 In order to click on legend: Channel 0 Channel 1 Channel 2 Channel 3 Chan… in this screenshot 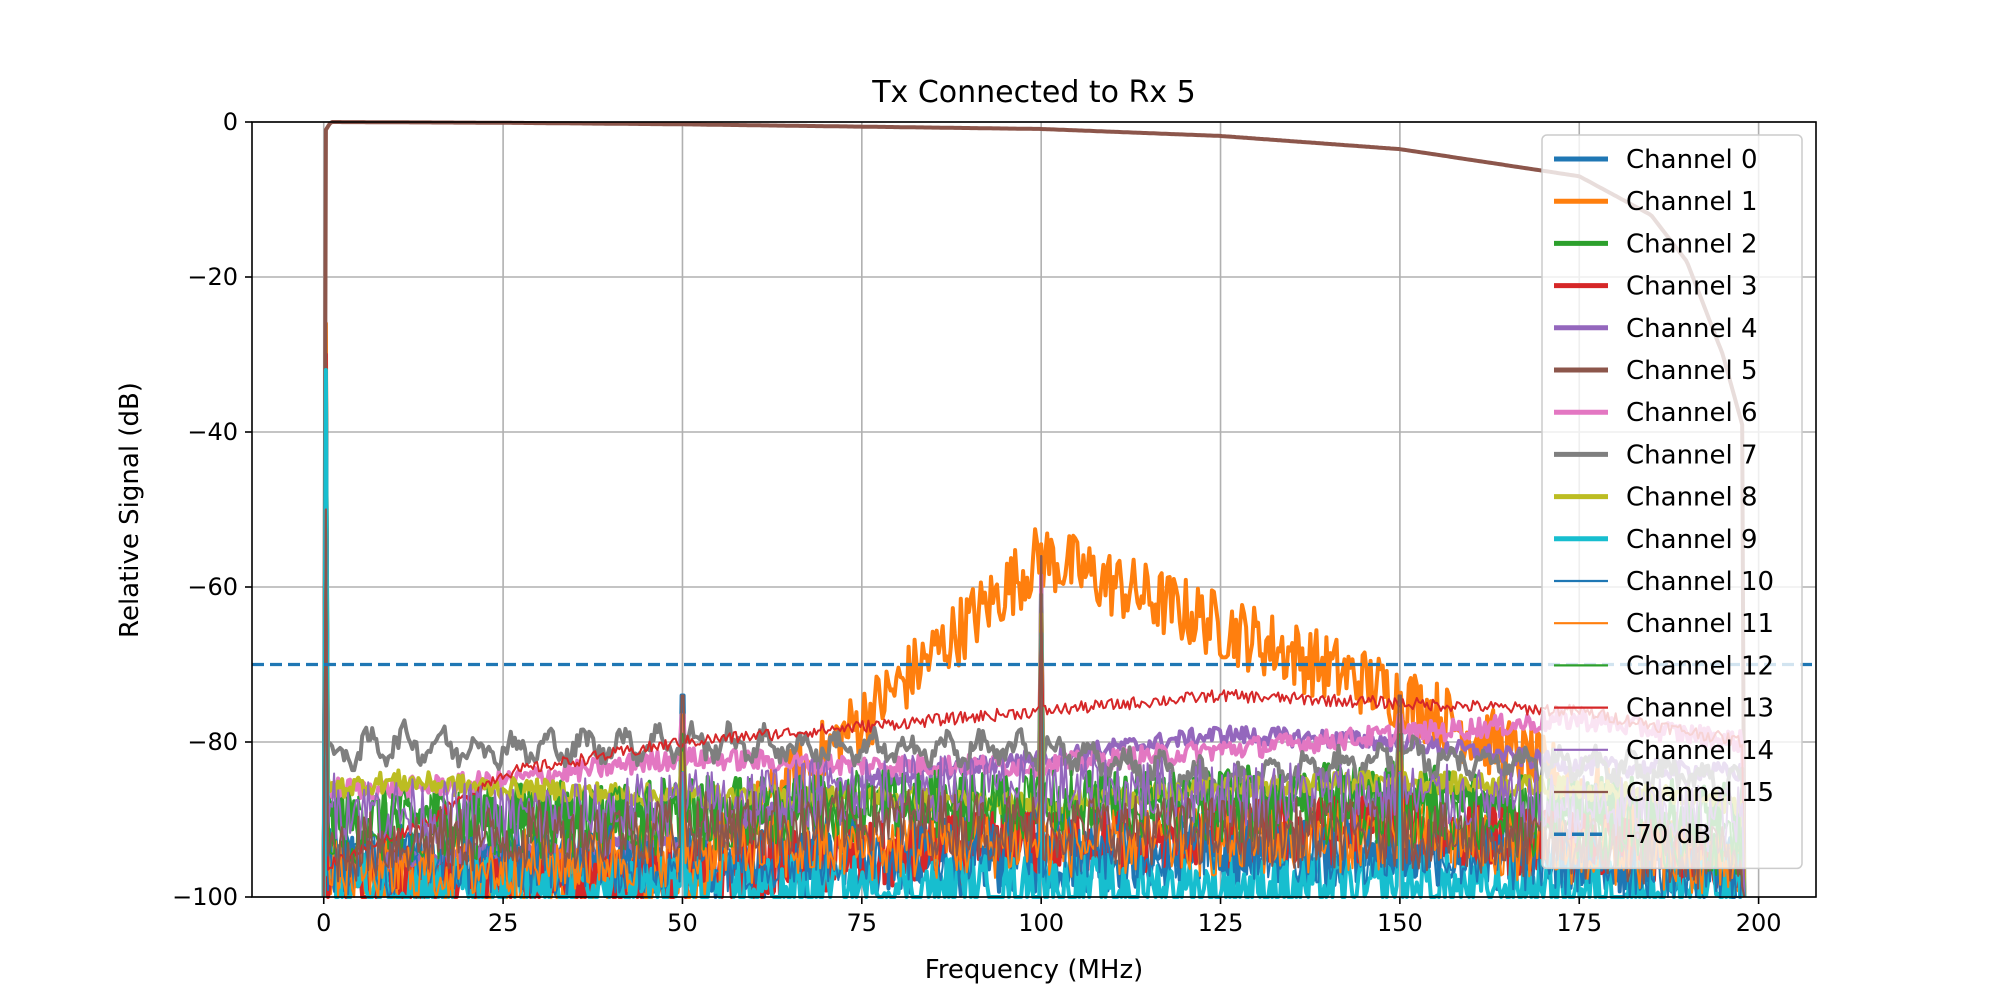, I will do `click(1672, 502)`.